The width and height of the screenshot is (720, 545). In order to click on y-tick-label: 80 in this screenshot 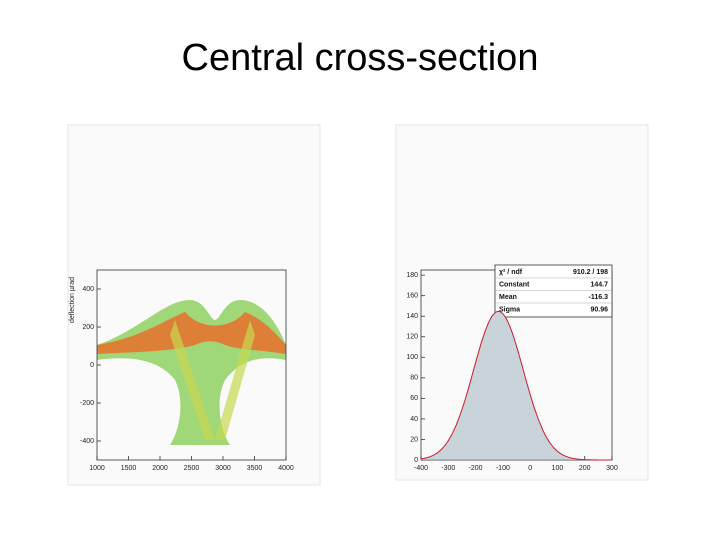, I will do `click(414, 378)`.